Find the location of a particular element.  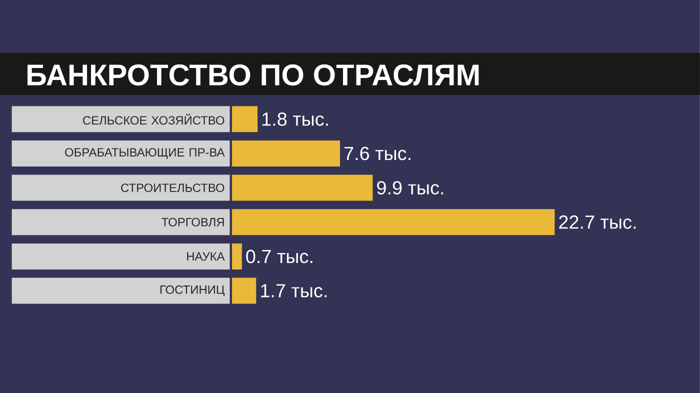

y-tick-label: ГОСТИНИЦ is located at coordinates (192, 290).